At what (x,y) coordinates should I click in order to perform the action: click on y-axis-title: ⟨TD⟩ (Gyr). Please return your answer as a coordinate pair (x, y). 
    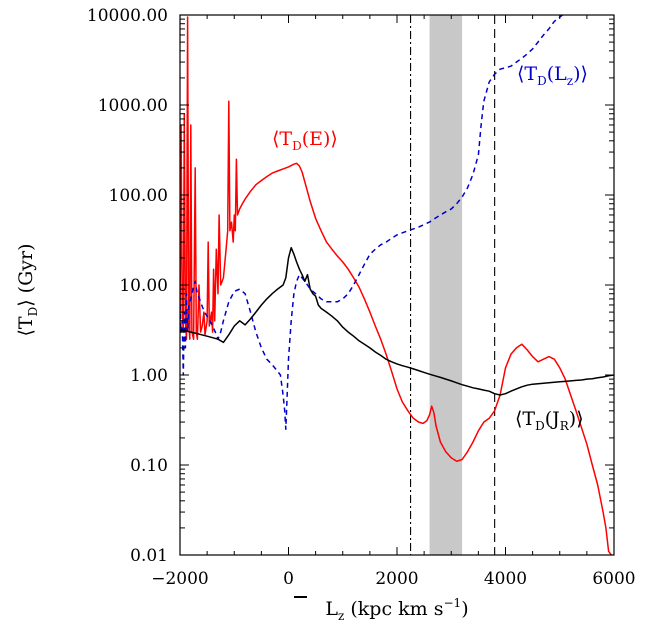
    Looking at the image, I should click on (27, 290).